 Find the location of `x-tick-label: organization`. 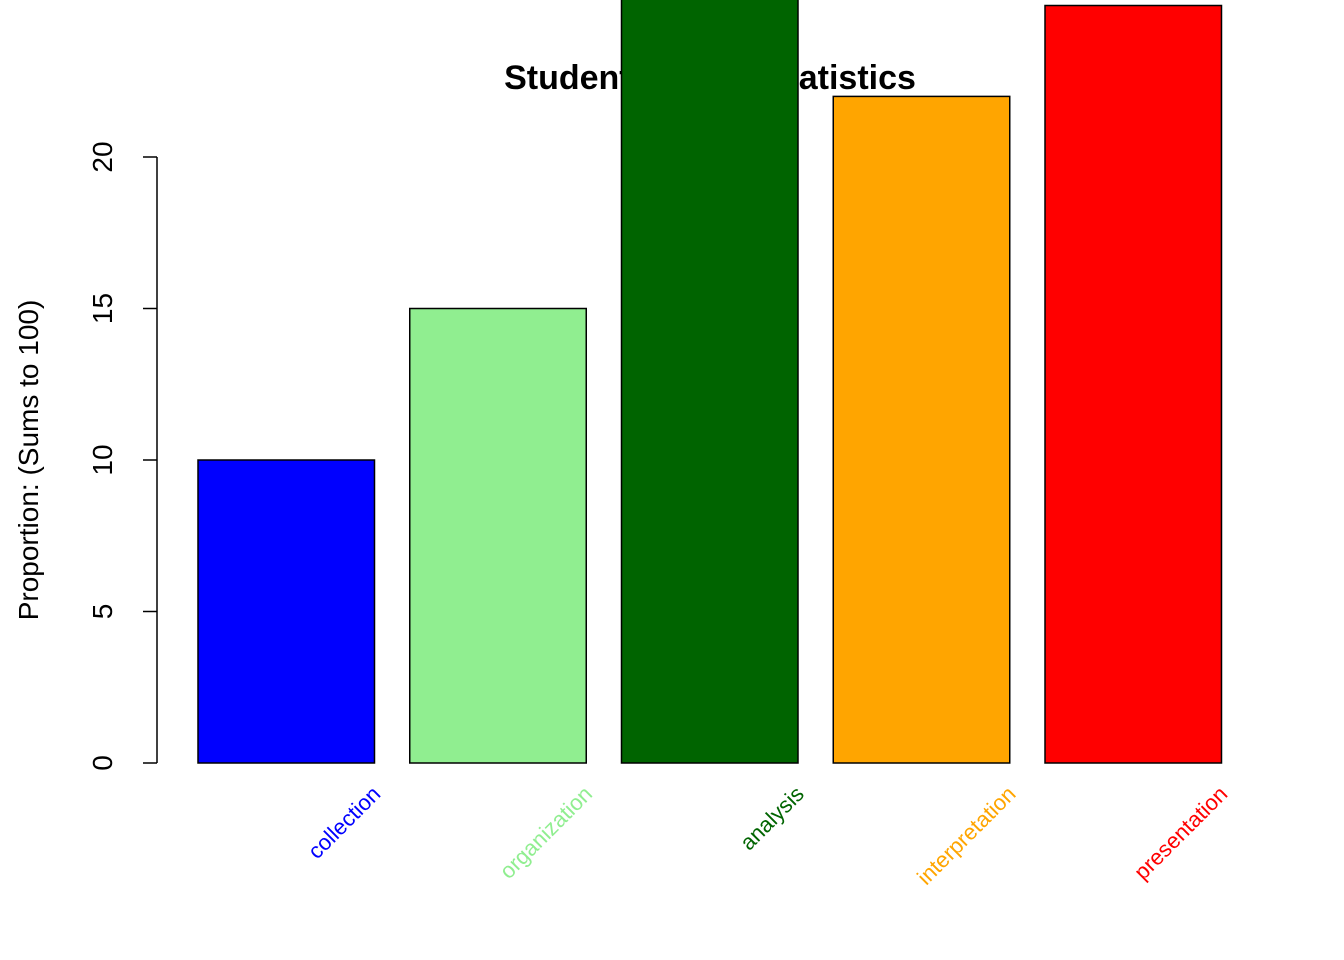

x-tick-label: organization is located at coordinates (546, 832).